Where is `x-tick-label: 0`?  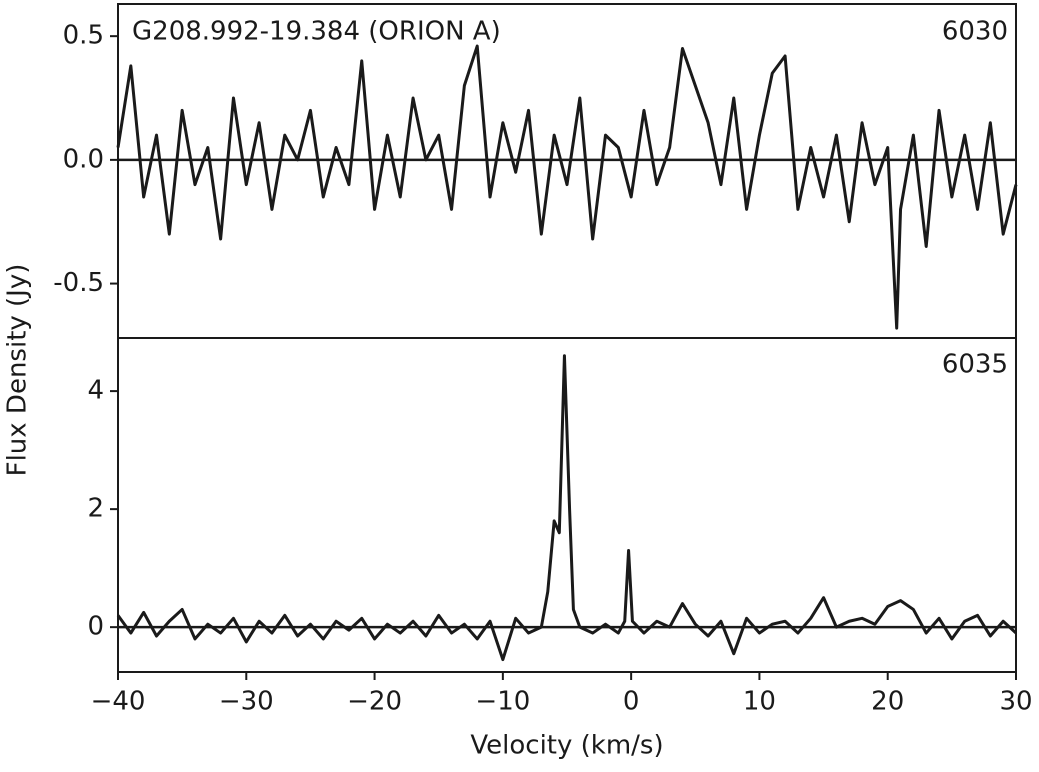
x-tick-label: 0 is located at coordinates (631, 702).